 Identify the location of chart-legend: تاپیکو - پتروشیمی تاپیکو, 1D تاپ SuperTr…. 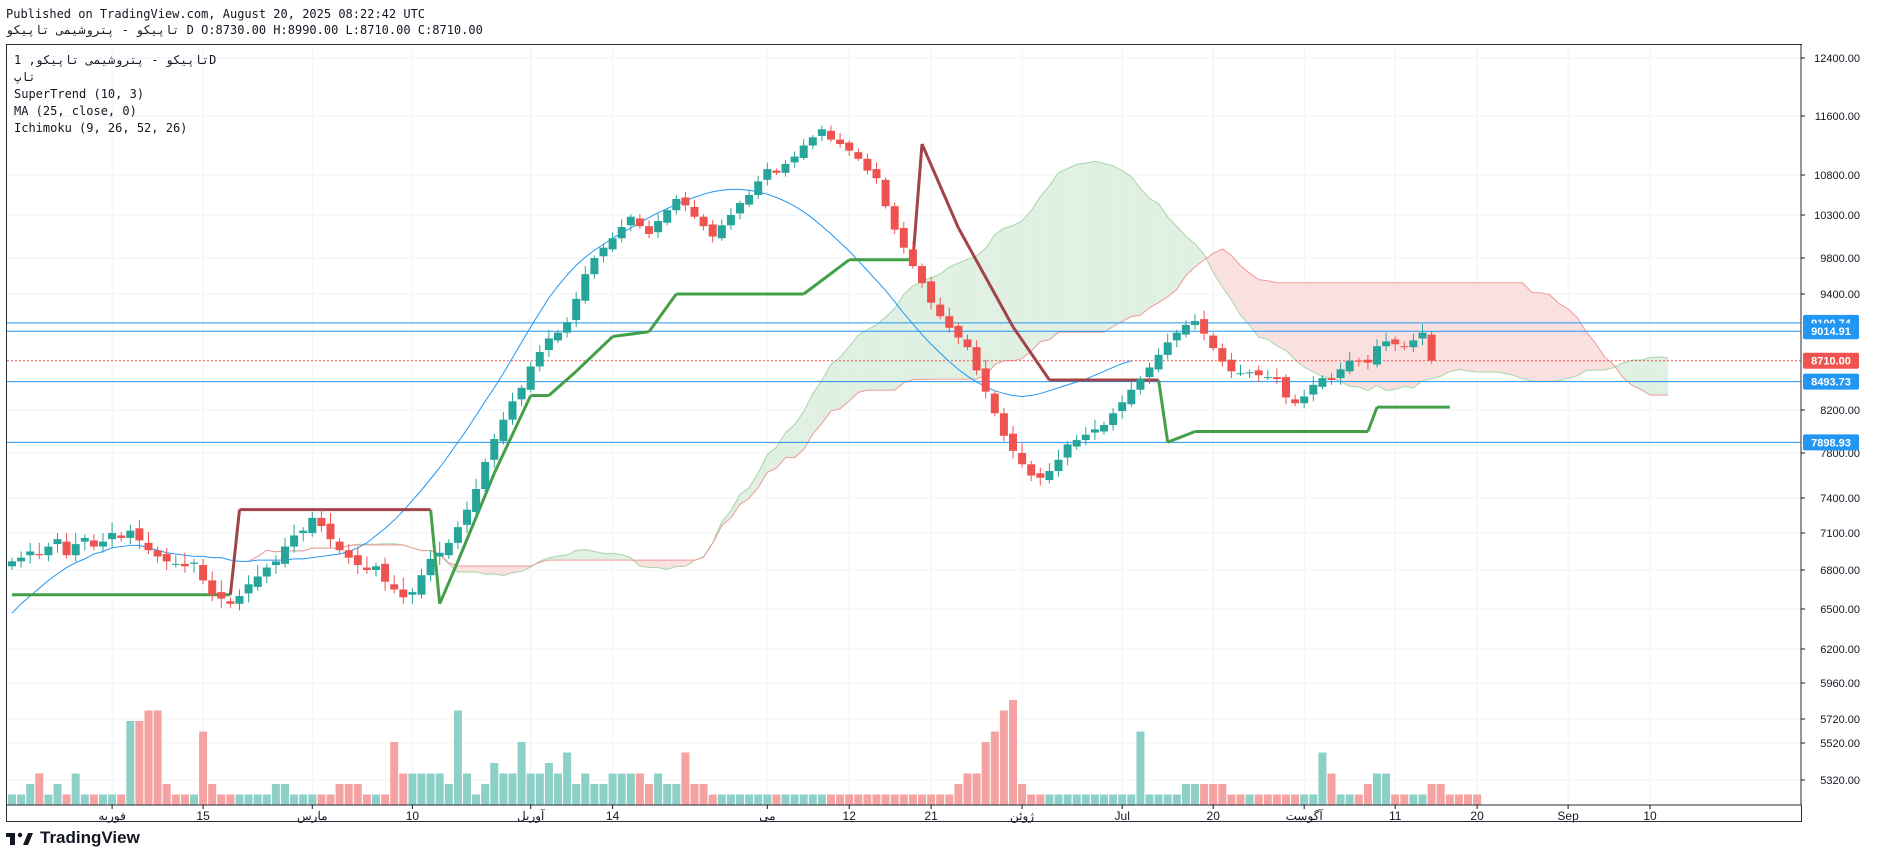
(115, 94).